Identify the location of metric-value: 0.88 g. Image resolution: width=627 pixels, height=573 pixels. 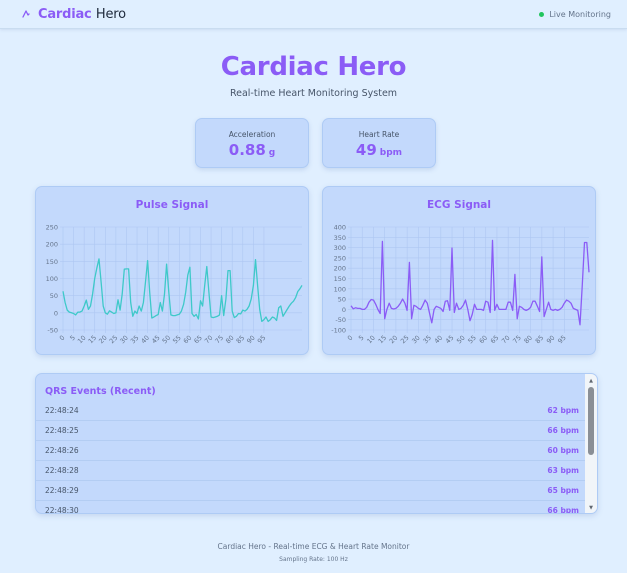
(252, 150).